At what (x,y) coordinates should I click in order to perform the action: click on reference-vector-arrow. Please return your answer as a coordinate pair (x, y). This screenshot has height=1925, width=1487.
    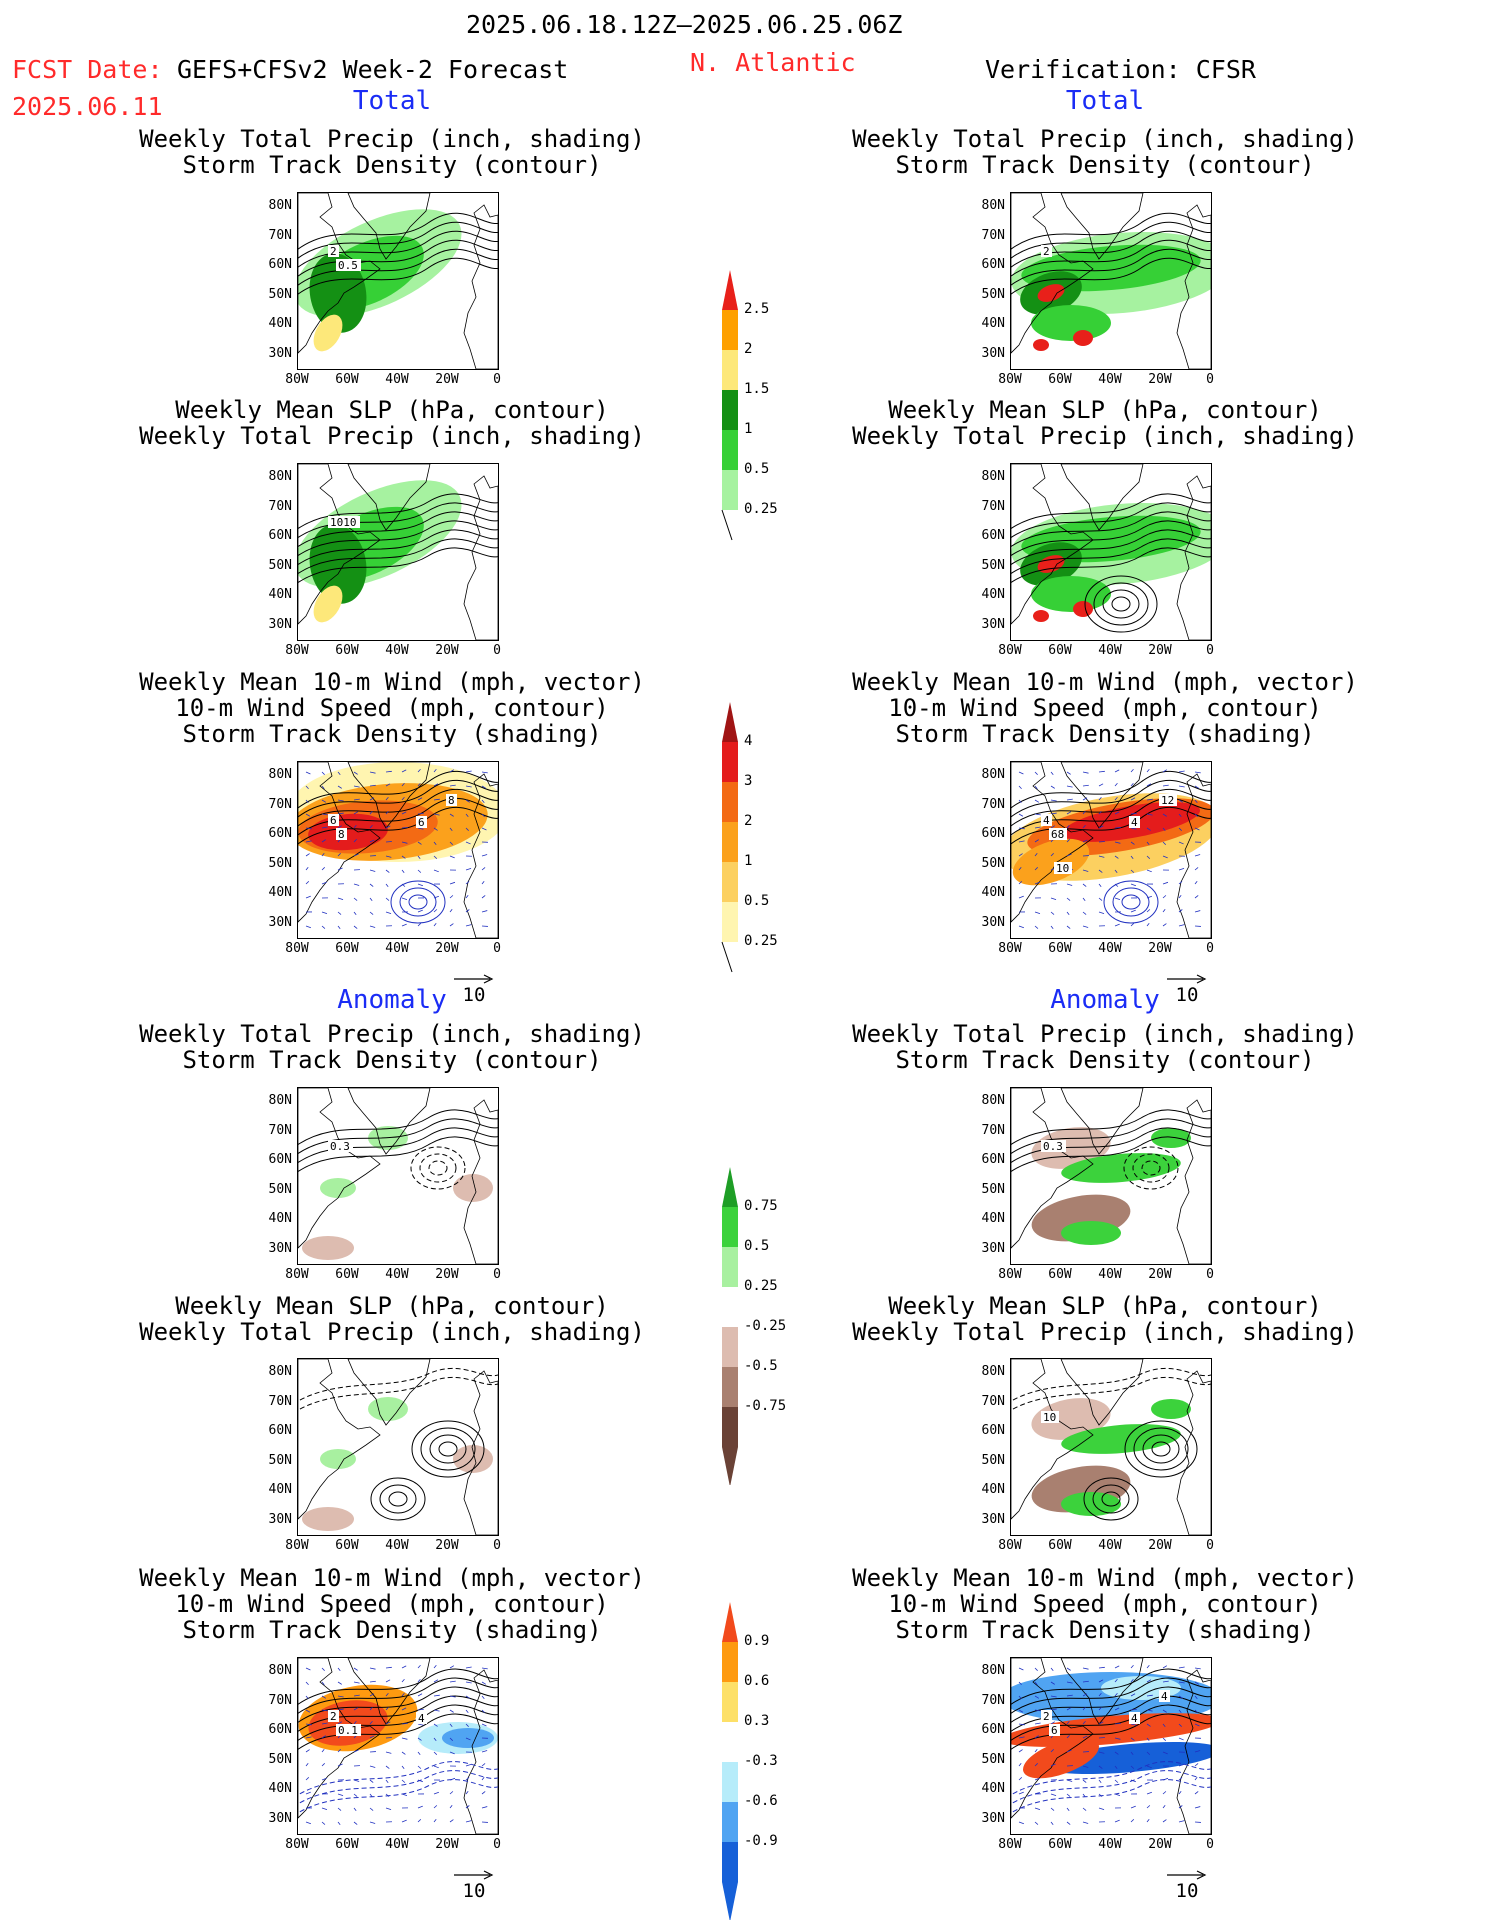
    Looking at the image, I should click on (1187, 979).